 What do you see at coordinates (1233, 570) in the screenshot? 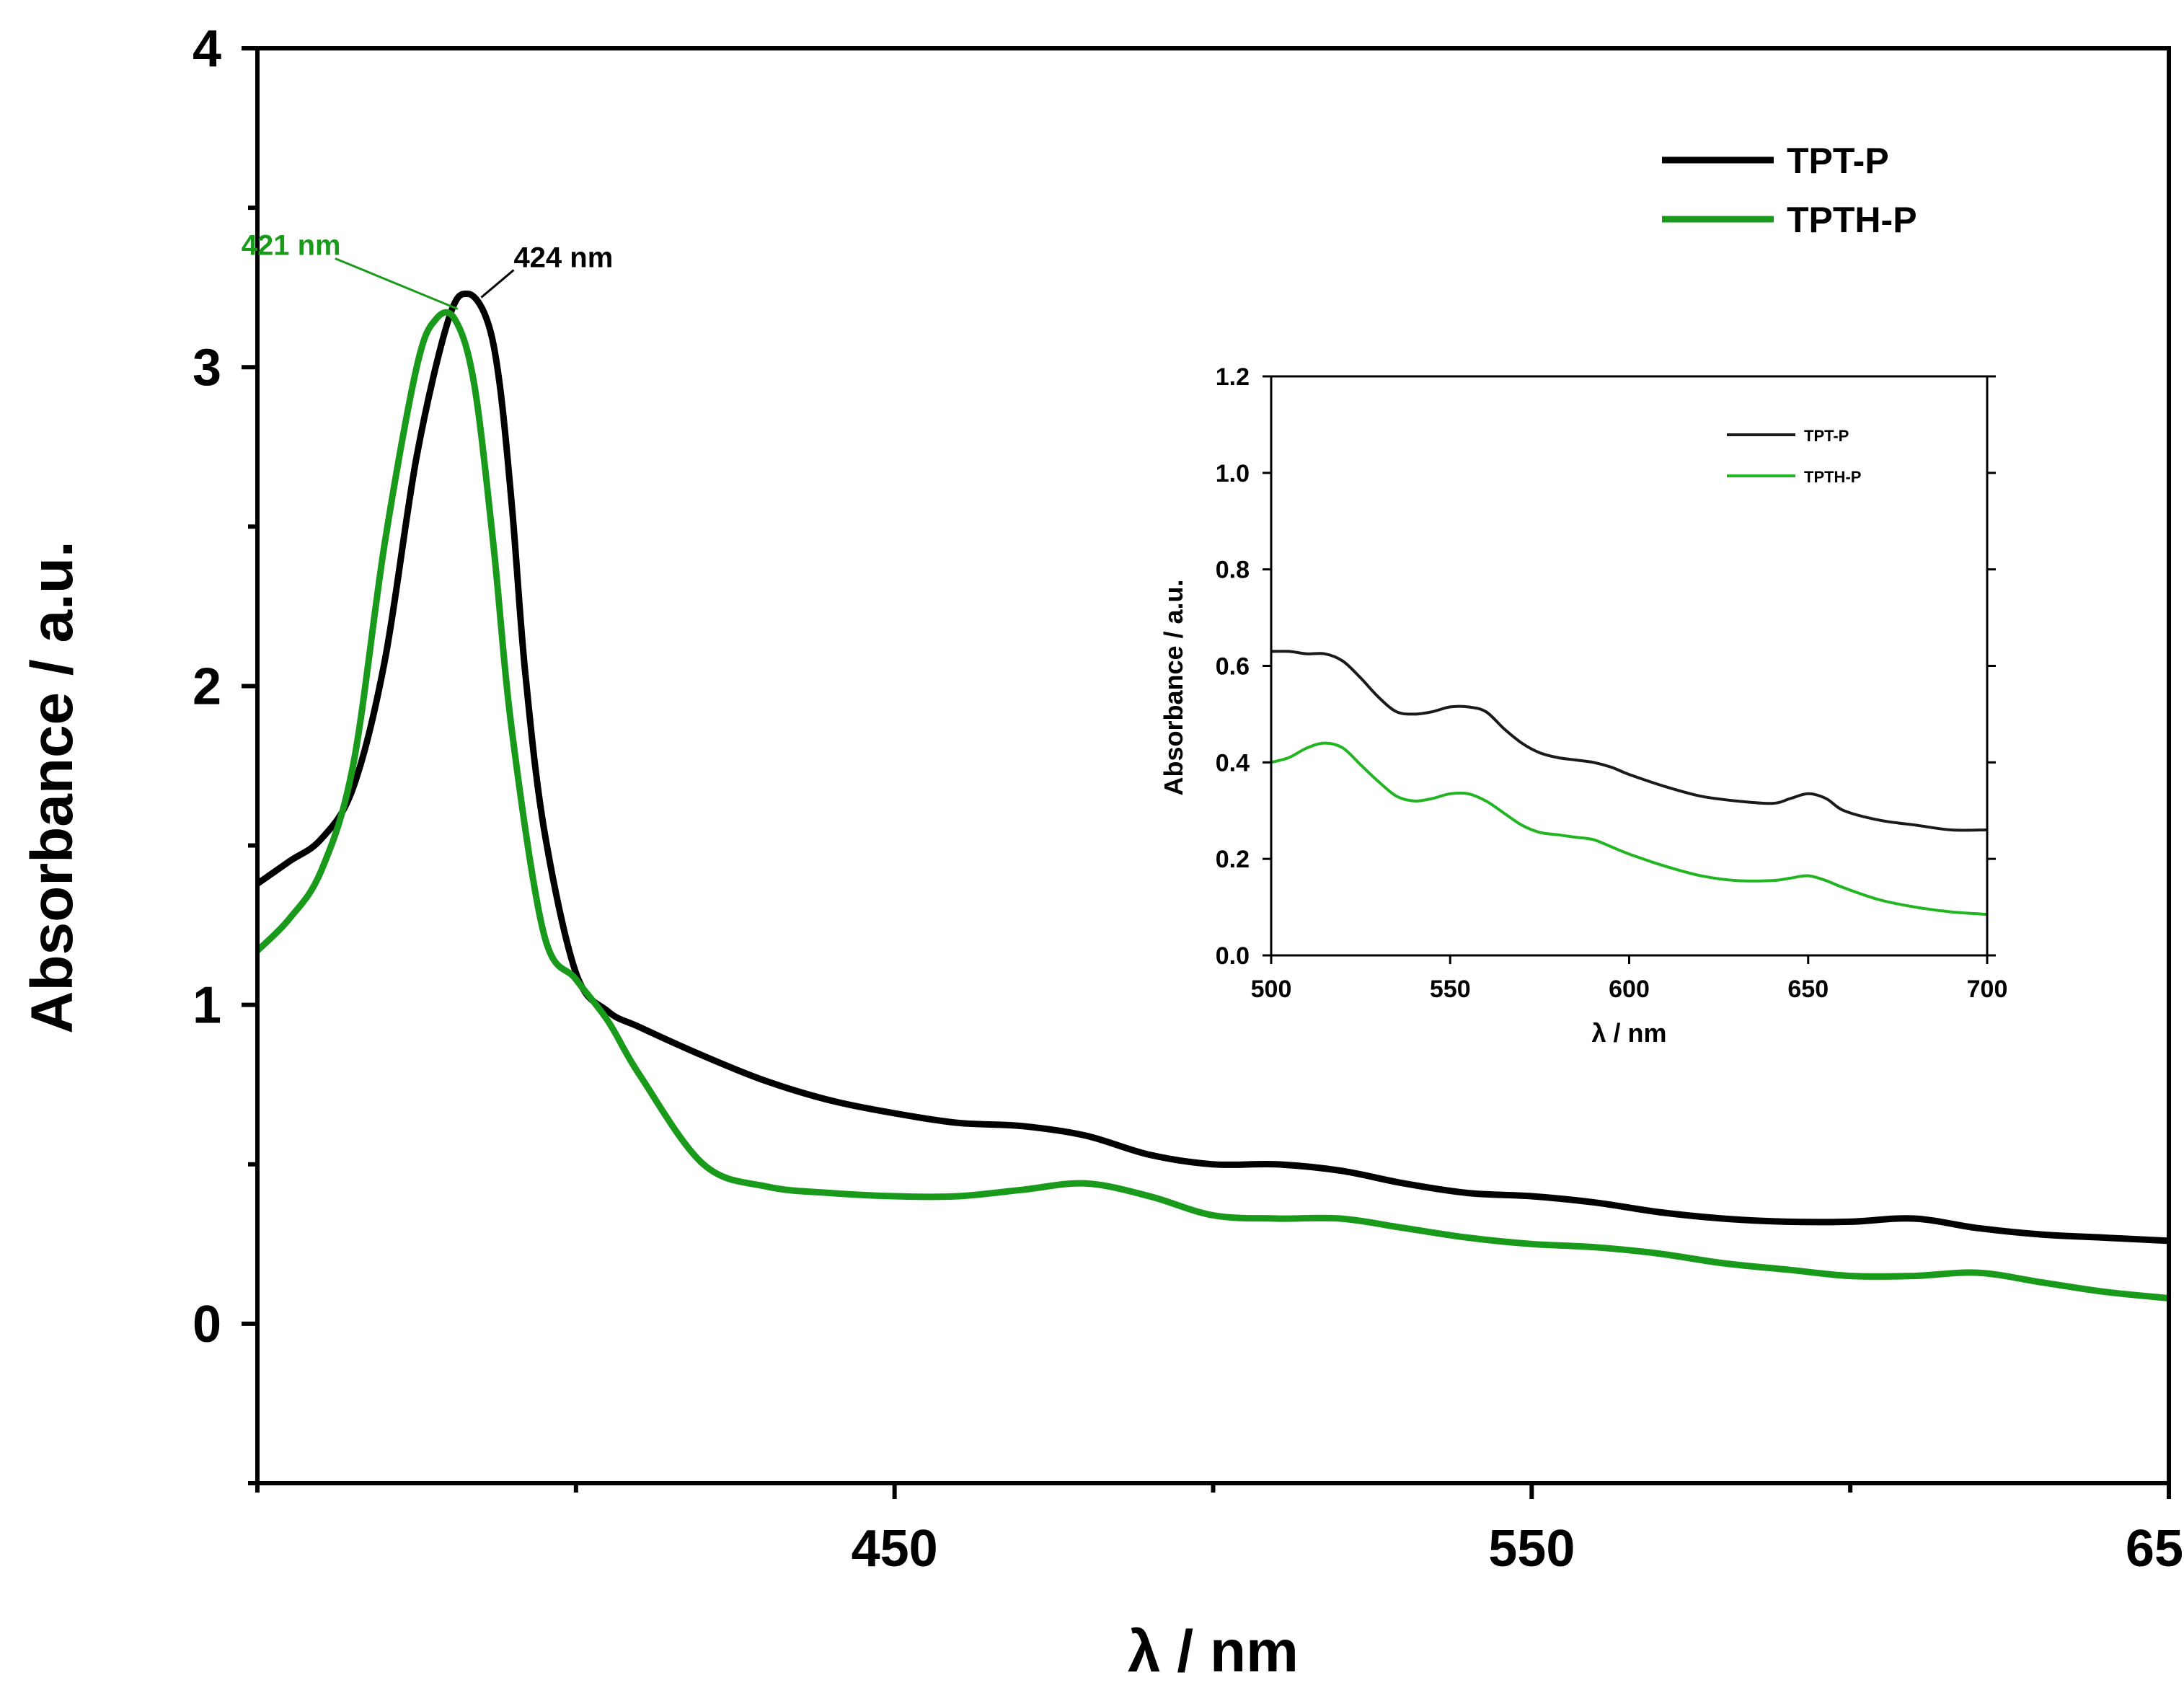
I see `inset-y-tick-label: 0.8` at bounding box center [1233, 570].